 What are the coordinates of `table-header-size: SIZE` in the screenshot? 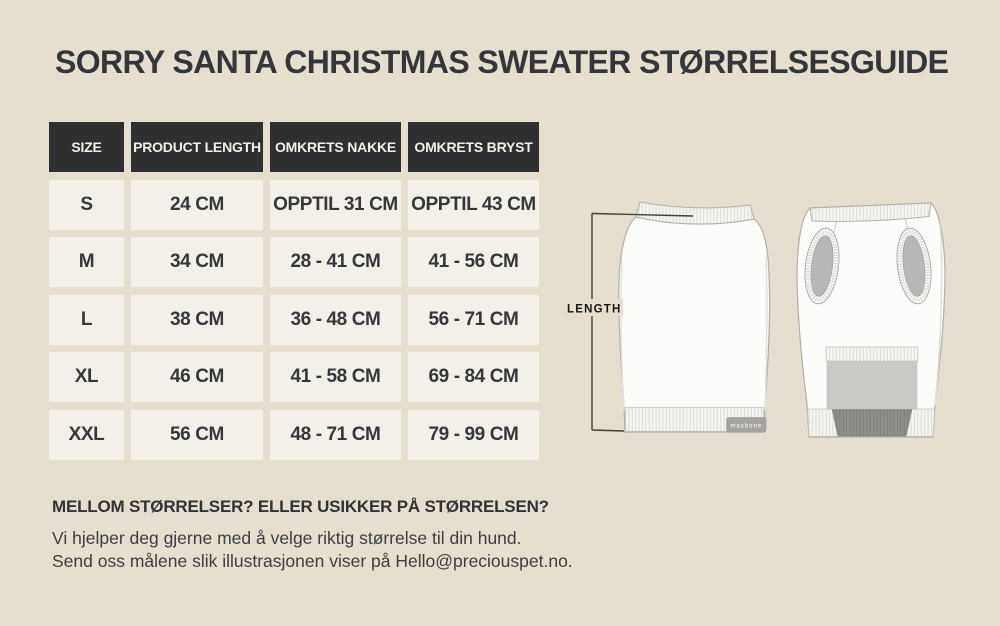 It's located at (86, 147).